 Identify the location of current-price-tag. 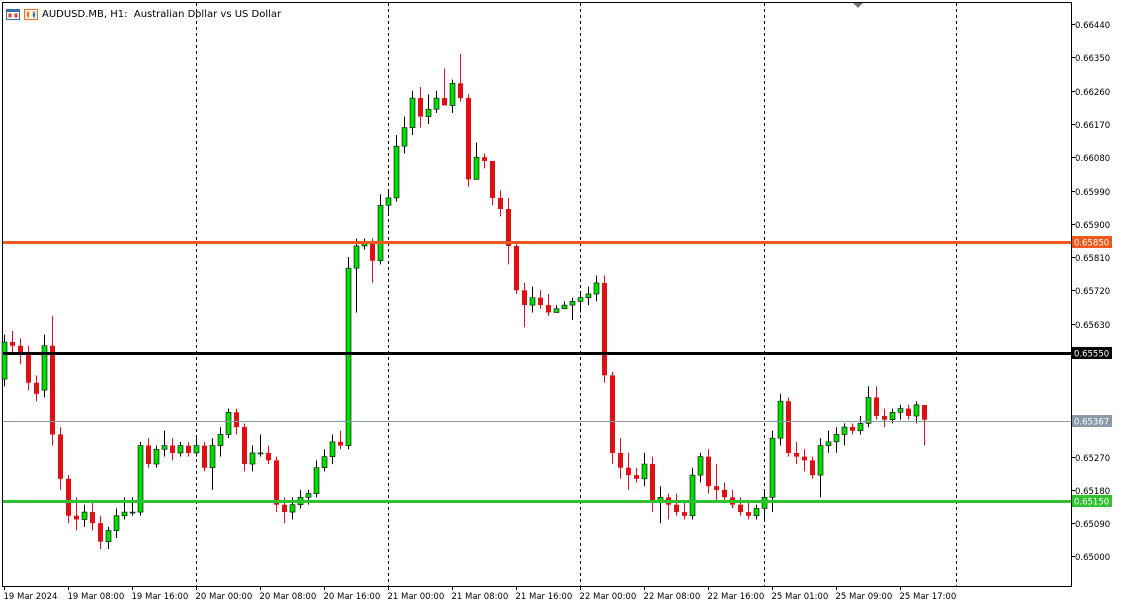
(1092, 421).